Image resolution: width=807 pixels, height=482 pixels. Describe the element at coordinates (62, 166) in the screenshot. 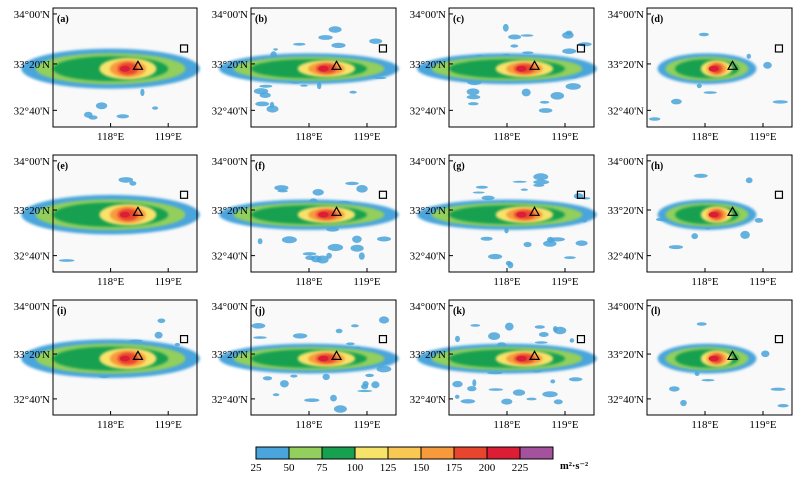

I see `panel-label: (e)` at that location.